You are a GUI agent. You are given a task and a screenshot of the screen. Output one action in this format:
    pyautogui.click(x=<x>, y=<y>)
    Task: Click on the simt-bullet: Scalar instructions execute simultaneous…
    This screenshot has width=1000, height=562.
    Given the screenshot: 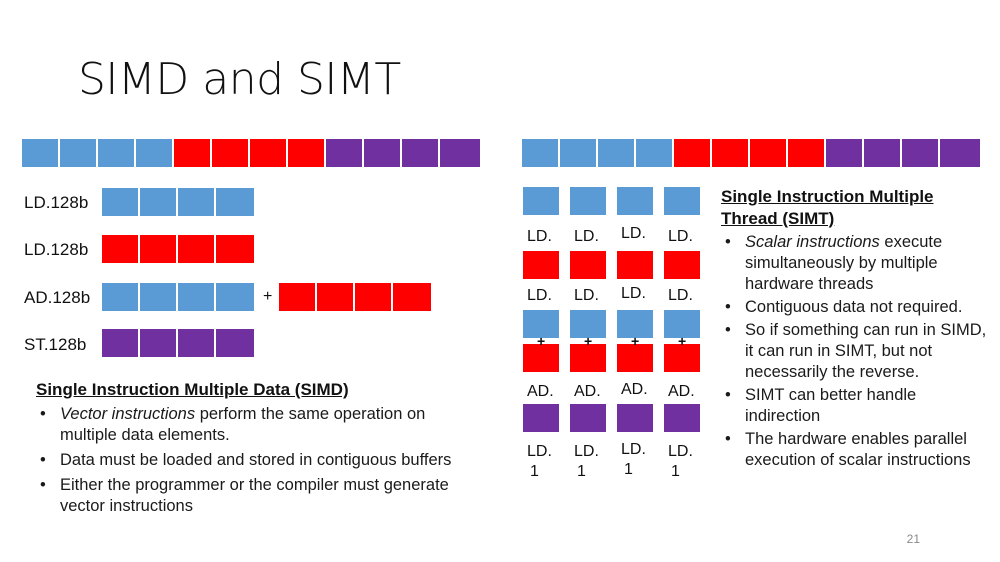 What is the action you would take?
    pyautogui.click(x=856, y=263)
    